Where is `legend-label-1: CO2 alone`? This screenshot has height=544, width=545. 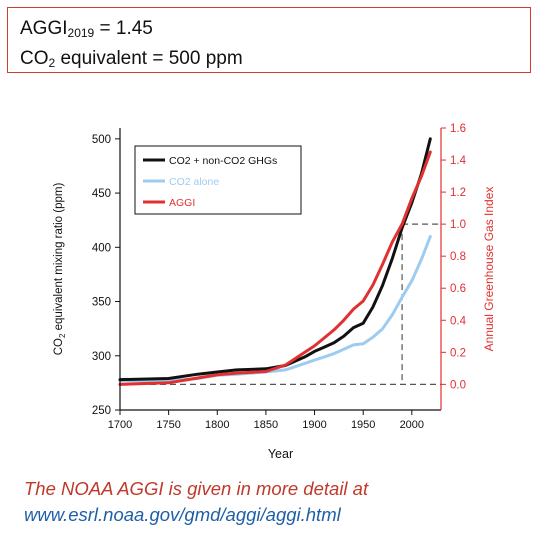 legend-label-1: CO2 alone is located at coordinates (194, 182).